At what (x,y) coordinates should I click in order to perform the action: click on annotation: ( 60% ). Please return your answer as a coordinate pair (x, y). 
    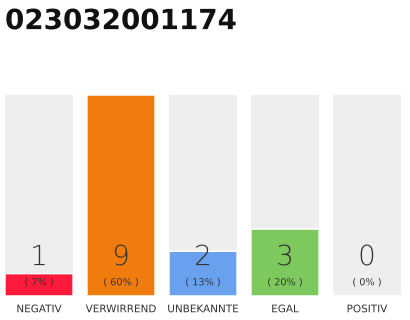
    Looking at the image, I should click on (121, 282).